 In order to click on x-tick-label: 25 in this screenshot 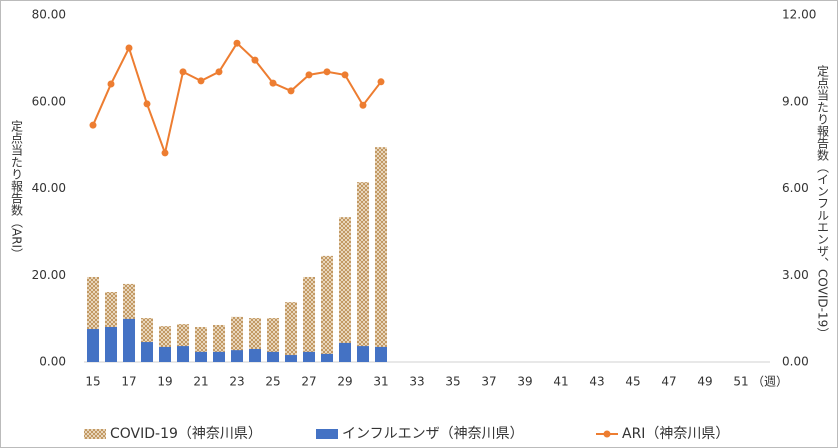, I will do `click(272, 382)`.